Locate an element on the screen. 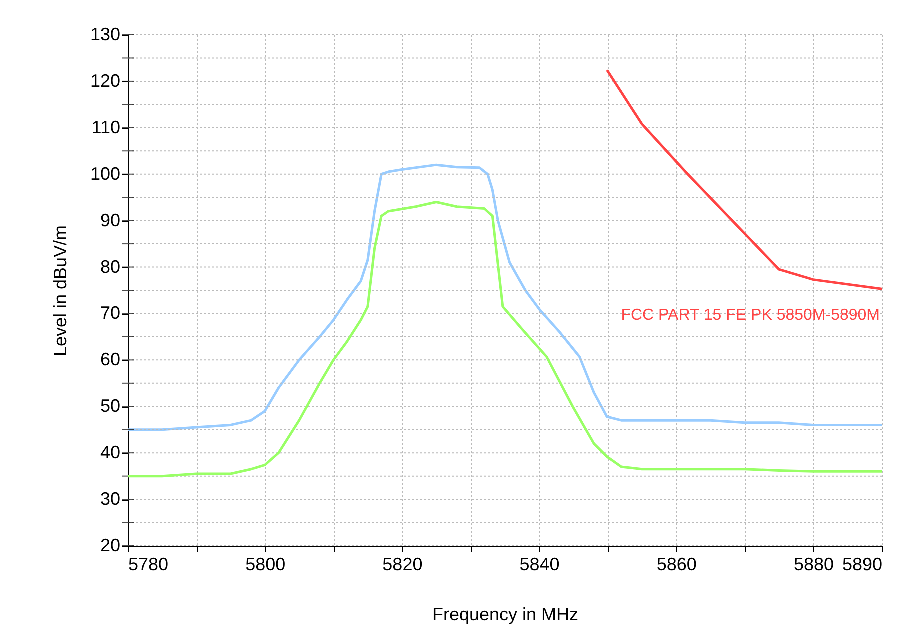  x-axis-title: Frequency in MHz is located at coordinates (505, 614).